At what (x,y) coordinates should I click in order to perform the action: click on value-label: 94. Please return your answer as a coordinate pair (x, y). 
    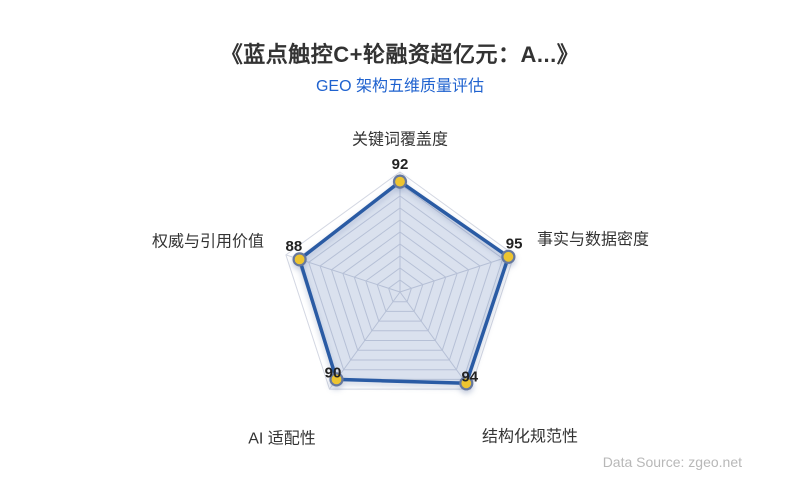
    Looking at the image, I should click on (469, 377).